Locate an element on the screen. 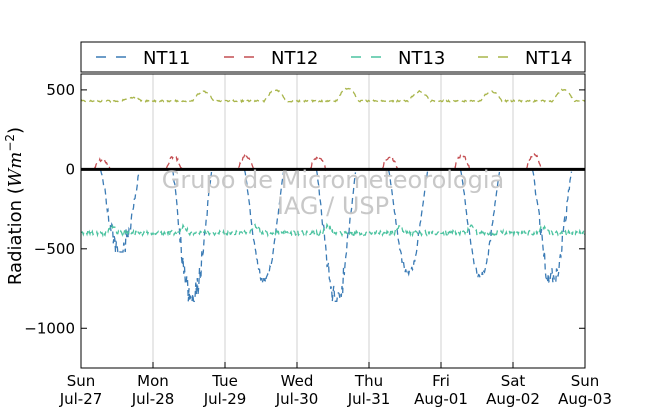 This screenshot has height=409, width=650. y-axis-label-exponent: −2 is located at coordinates (10, 143).